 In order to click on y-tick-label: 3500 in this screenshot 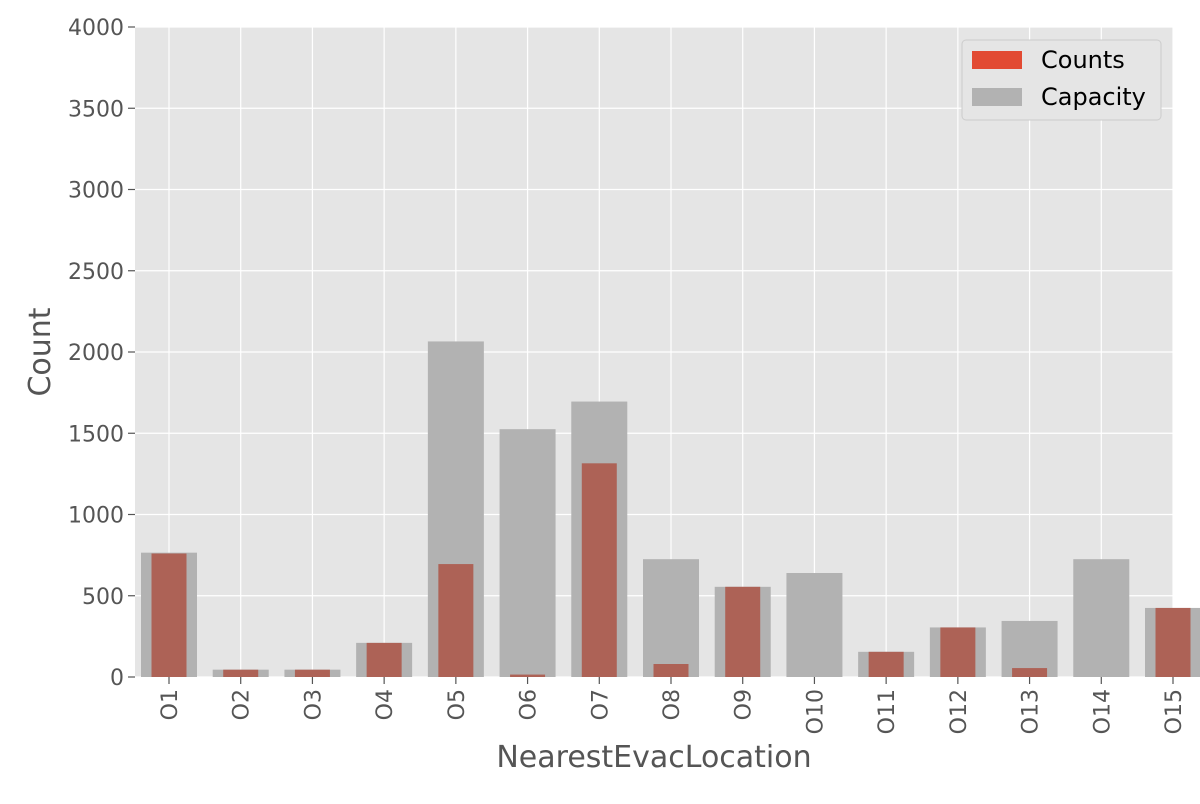, I will do `click(96, 109)`.